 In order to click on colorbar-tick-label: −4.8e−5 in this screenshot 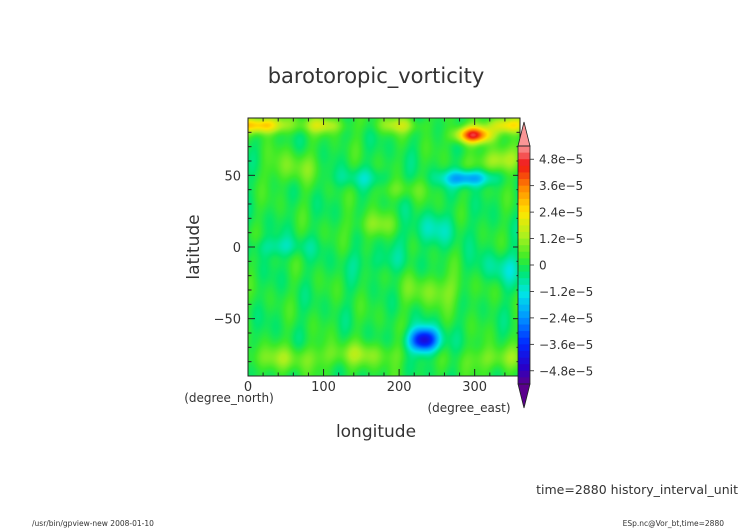, I will do `click(566, 371)`.